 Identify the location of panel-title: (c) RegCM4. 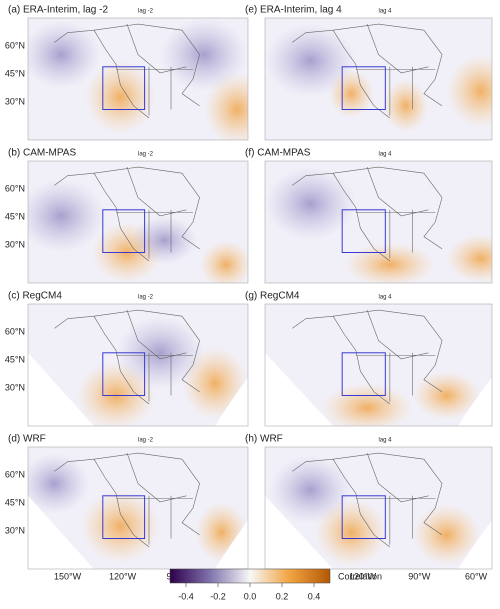
(35, 296).